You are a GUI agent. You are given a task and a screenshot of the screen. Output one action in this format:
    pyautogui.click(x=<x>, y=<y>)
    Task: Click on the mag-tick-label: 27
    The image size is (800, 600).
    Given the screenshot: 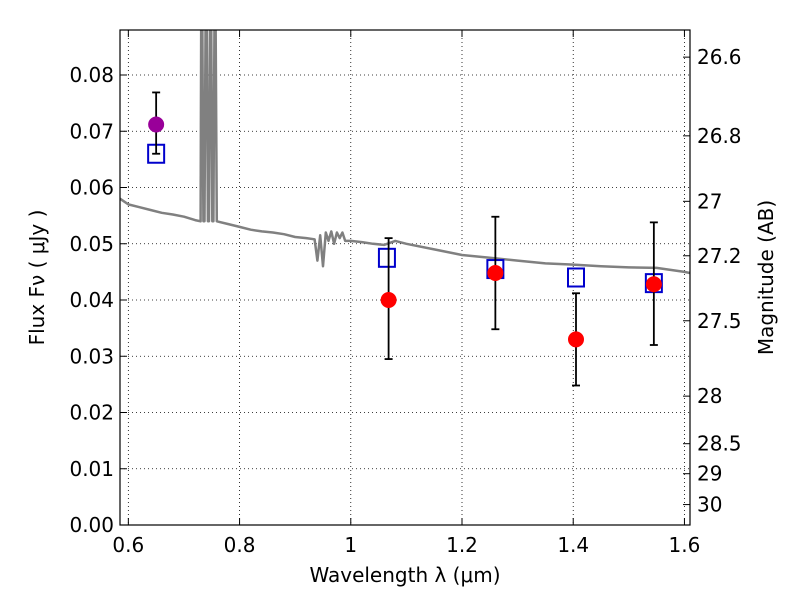 What is the action you would take?
    pyautogui.click(x=709, y=201)
    